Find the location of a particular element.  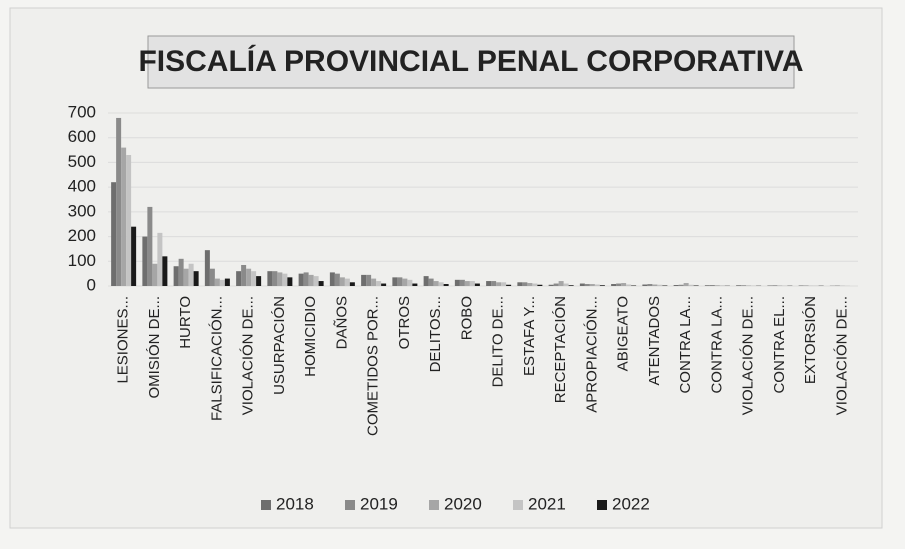

legend-label: 2021 is located at coordinates (547, 503).